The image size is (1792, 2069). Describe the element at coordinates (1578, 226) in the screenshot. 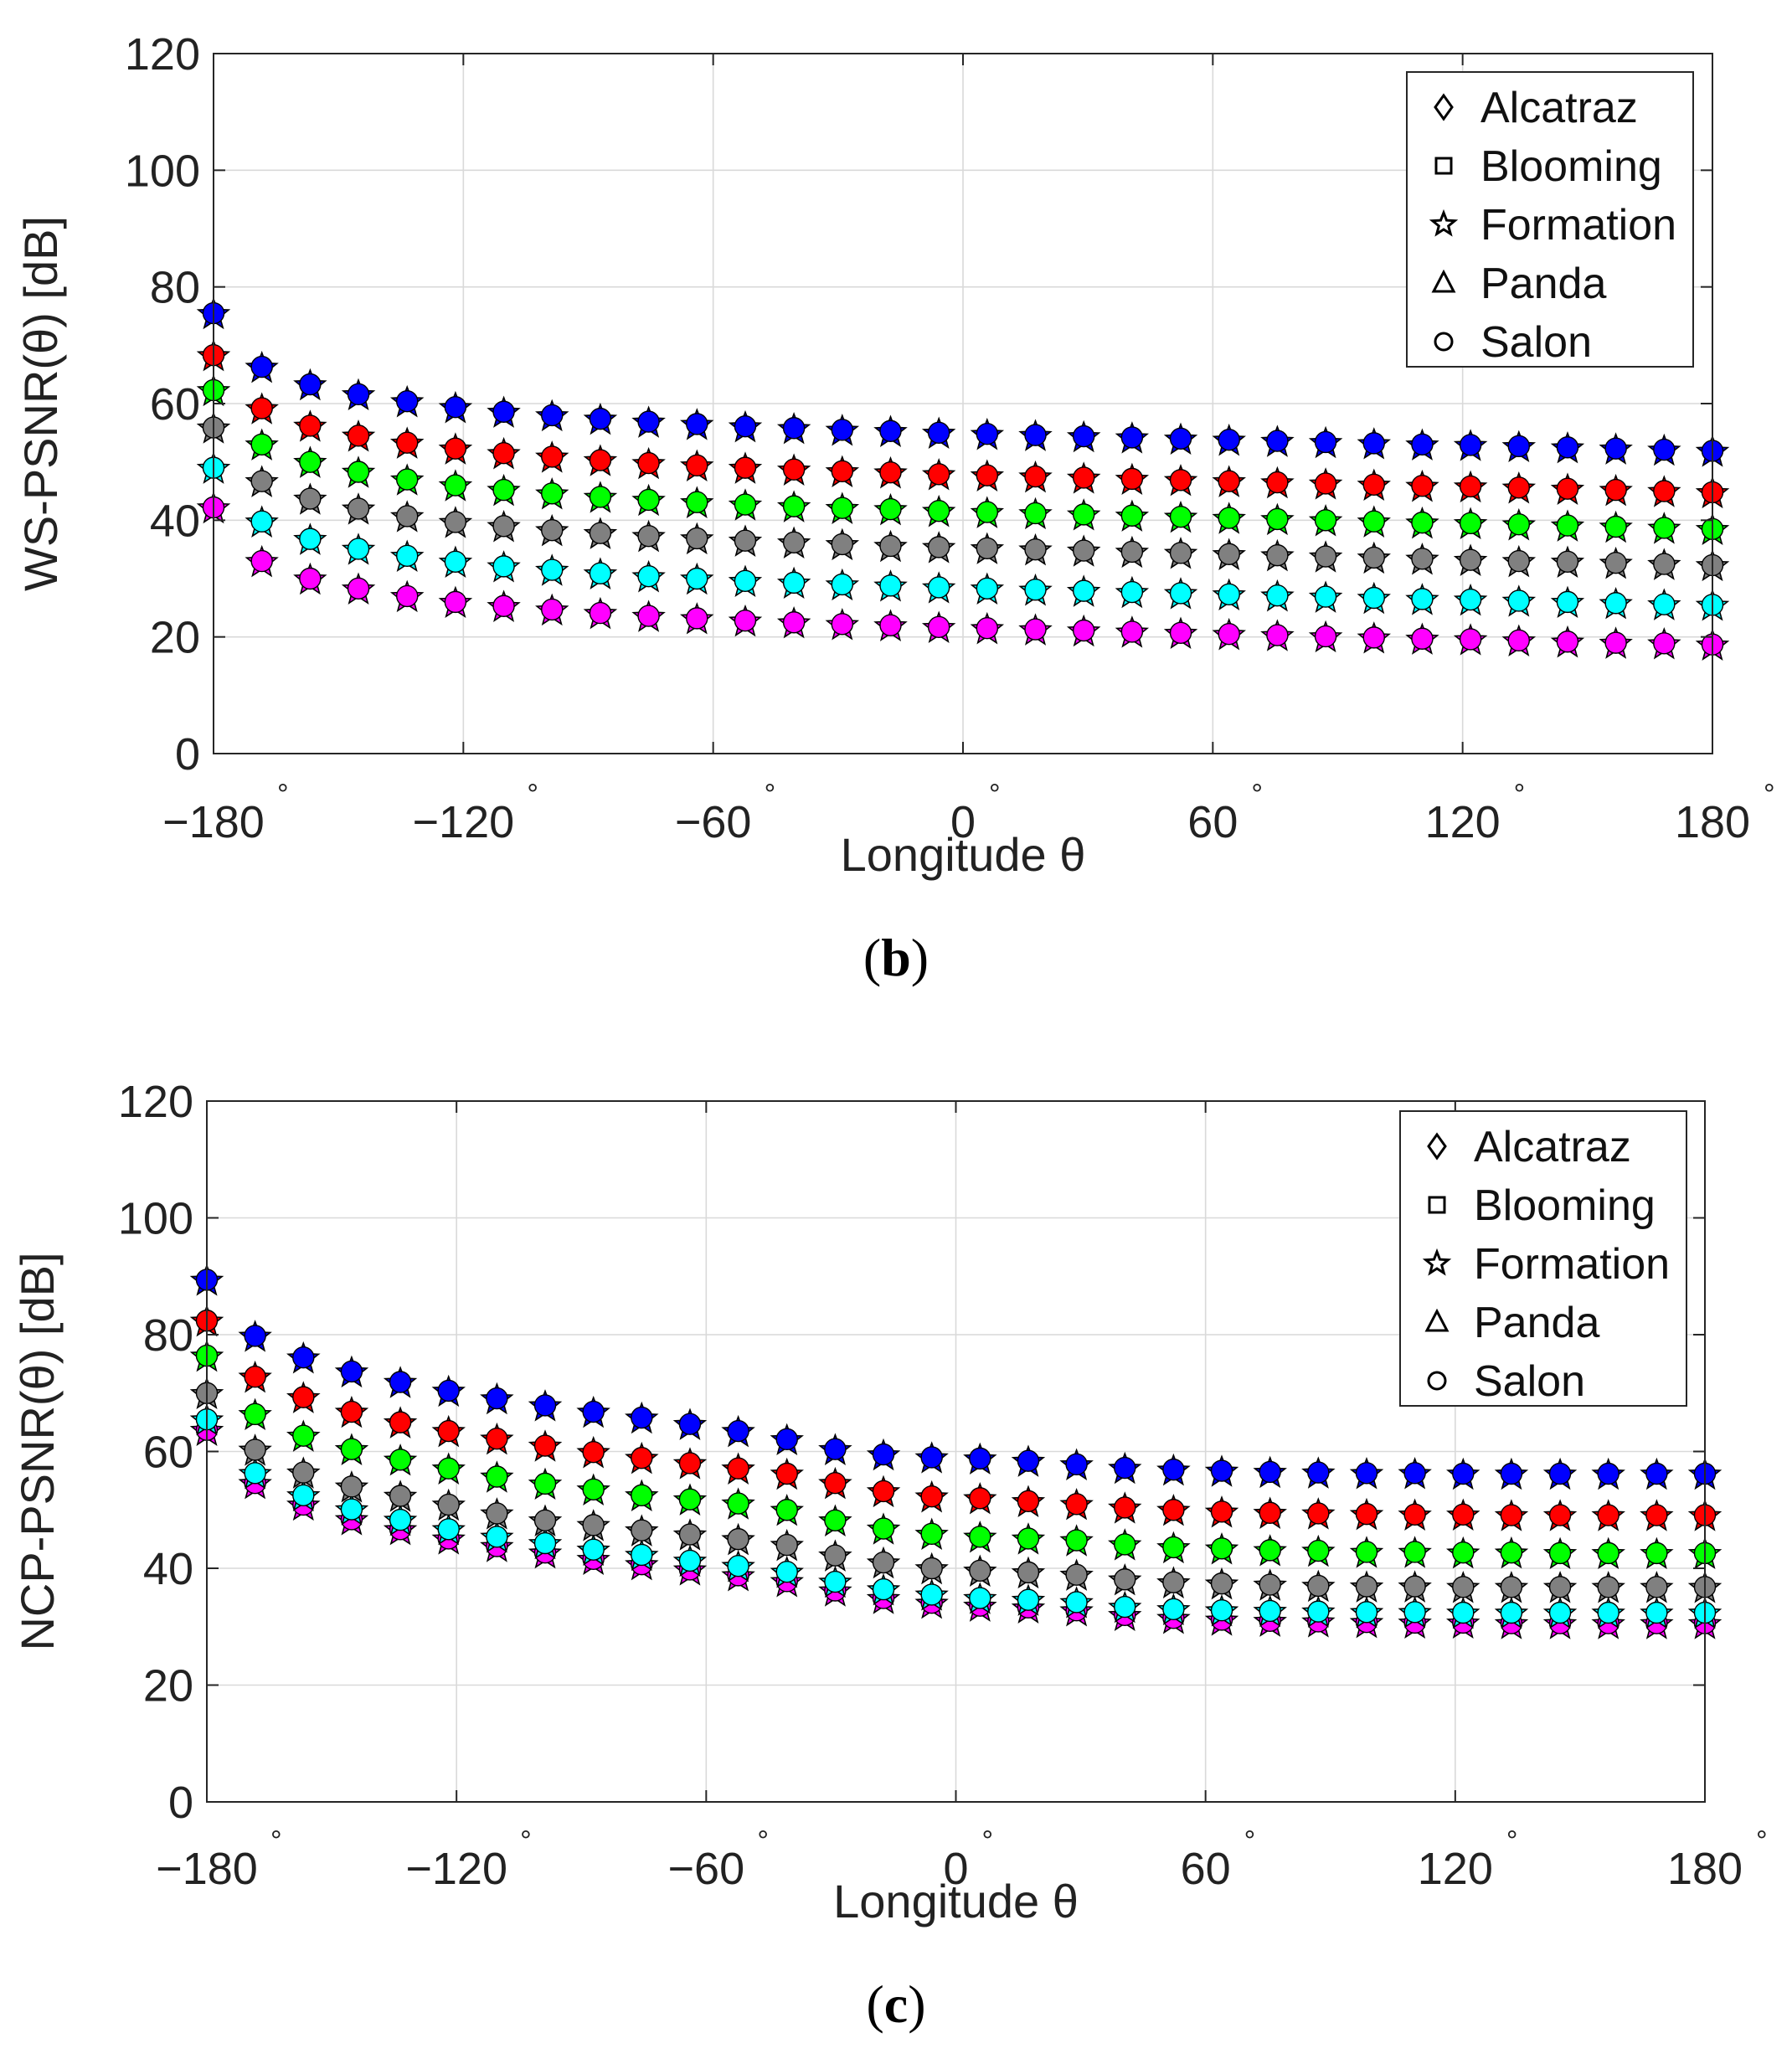

I see `legend-label: Formation` at that location.